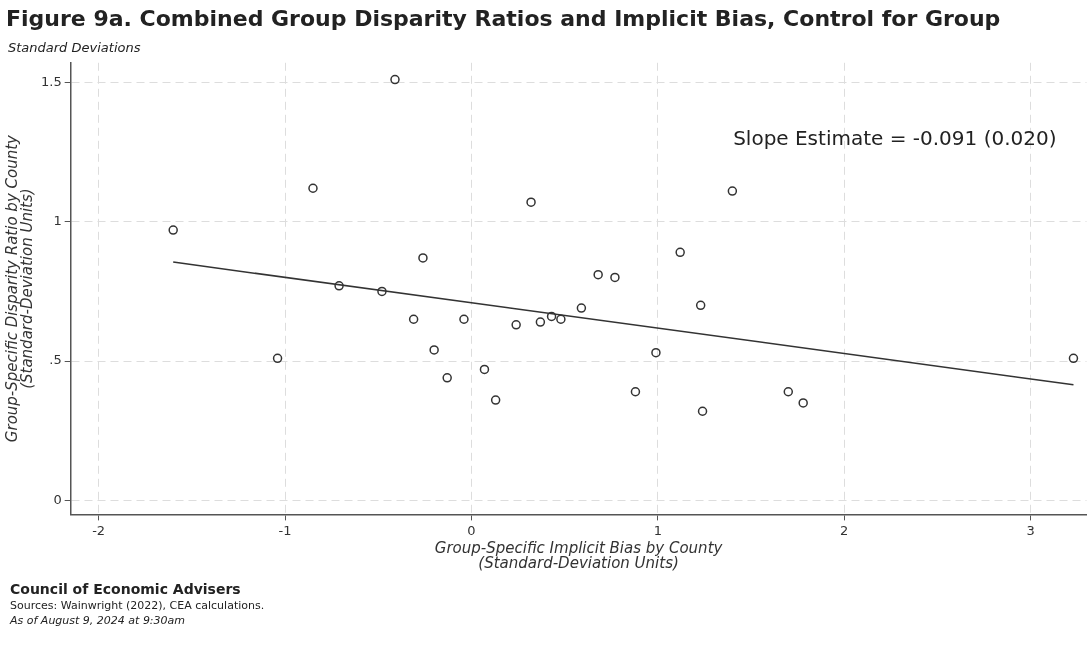 The width and height of the screenshot is (1092, 646). What do you see at coordinates (137, 605) in the screenshot?
I see `source-note: Sources: Wainwright (2022), CEA calculations.` at bounding box center [137, 605].